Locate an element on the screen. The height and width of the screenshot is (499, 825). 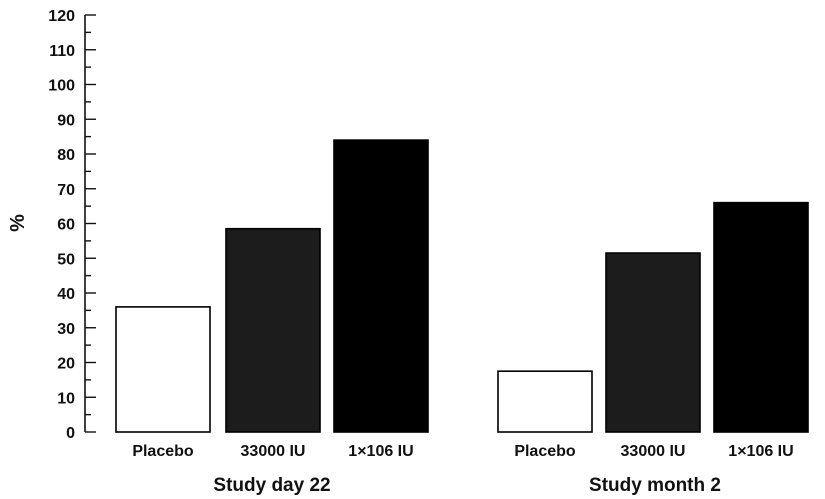
y-tick-label: 90 is located at coordinates (66, 120).